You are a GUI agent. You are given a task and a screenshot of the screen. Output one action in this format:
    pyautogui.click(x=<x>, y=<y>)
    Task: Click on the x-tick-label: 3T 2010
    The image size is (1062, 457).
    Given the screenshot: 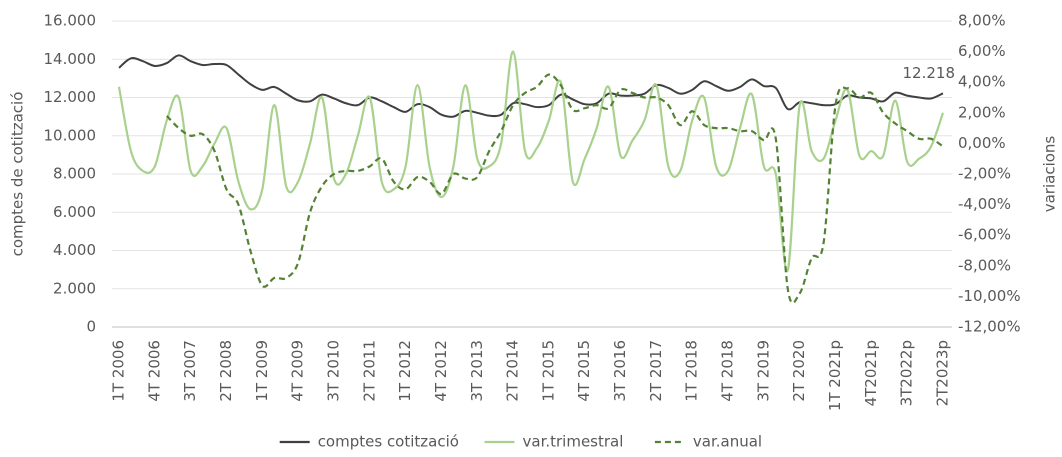 What is the action you would take?
    pyautogui.click(x=333, y=371)
    